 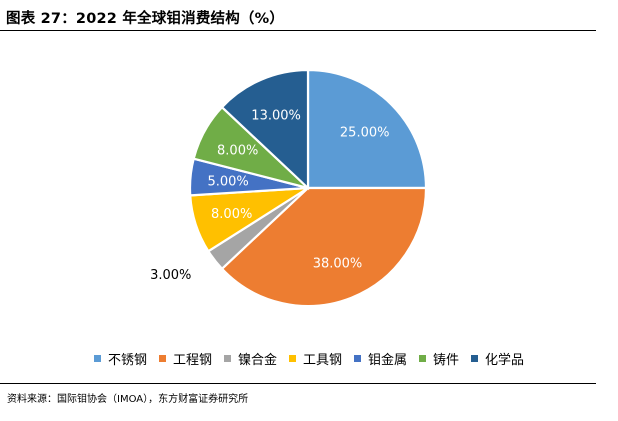 I want to click on pie-data-label-2: 3.00%, so click(x=170, y=275).